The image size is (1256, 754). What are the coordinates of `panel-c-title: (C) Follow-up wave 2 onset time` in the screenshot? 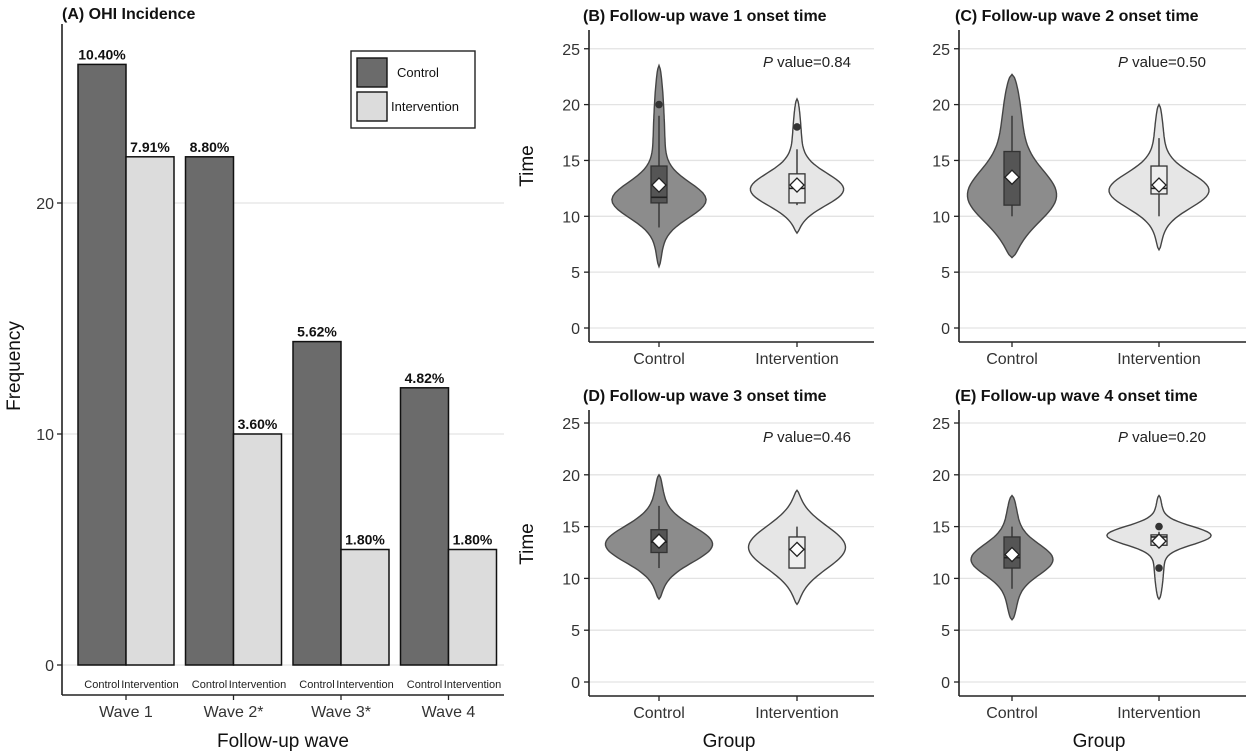 It's located at (1077, 16).